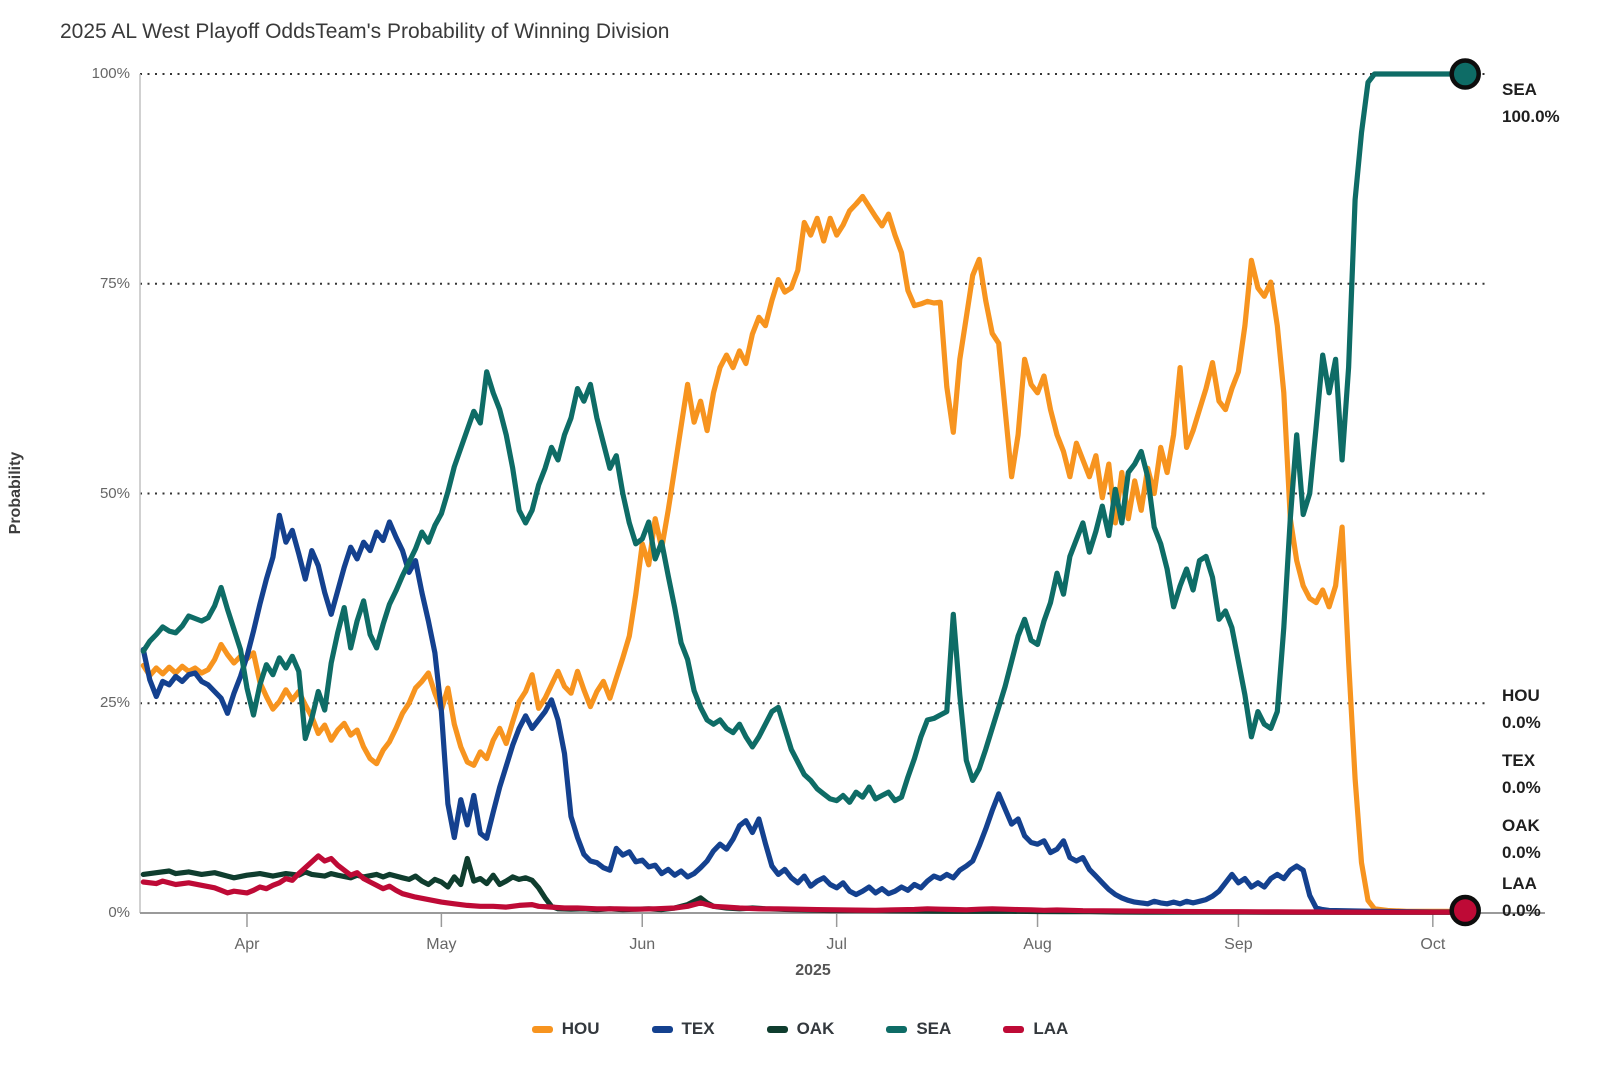 The height and width of the screenshot is (1067, 1600). I want to click on legend-item-SEA: SEA, so click(918, 1029).